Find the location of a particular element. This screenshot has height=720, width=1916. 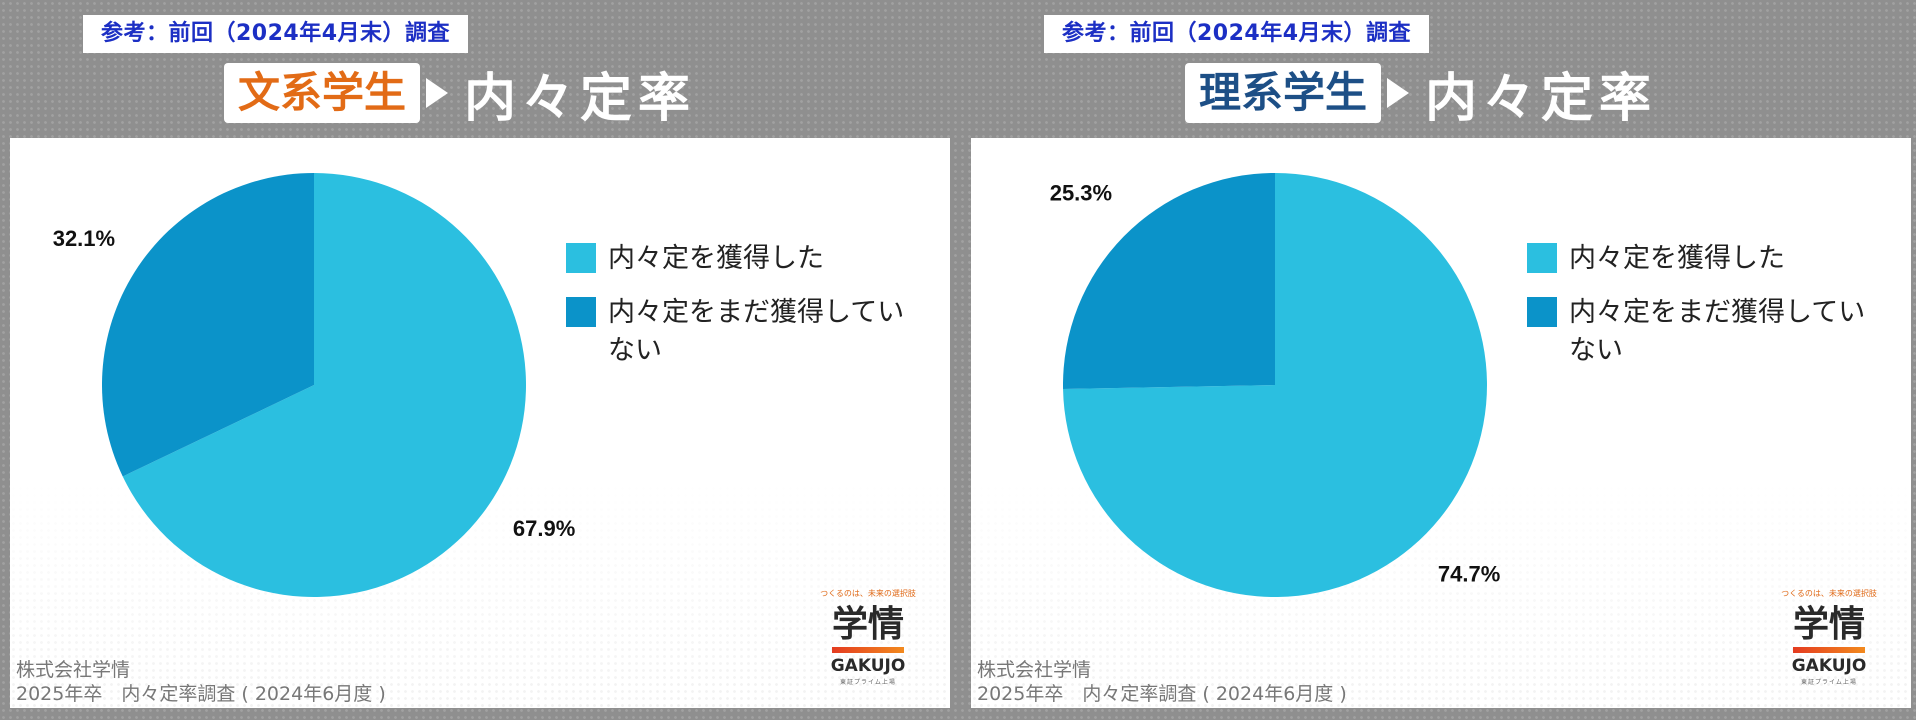

pie-data-label: 74.7% is located at coordinates (1469, 573).